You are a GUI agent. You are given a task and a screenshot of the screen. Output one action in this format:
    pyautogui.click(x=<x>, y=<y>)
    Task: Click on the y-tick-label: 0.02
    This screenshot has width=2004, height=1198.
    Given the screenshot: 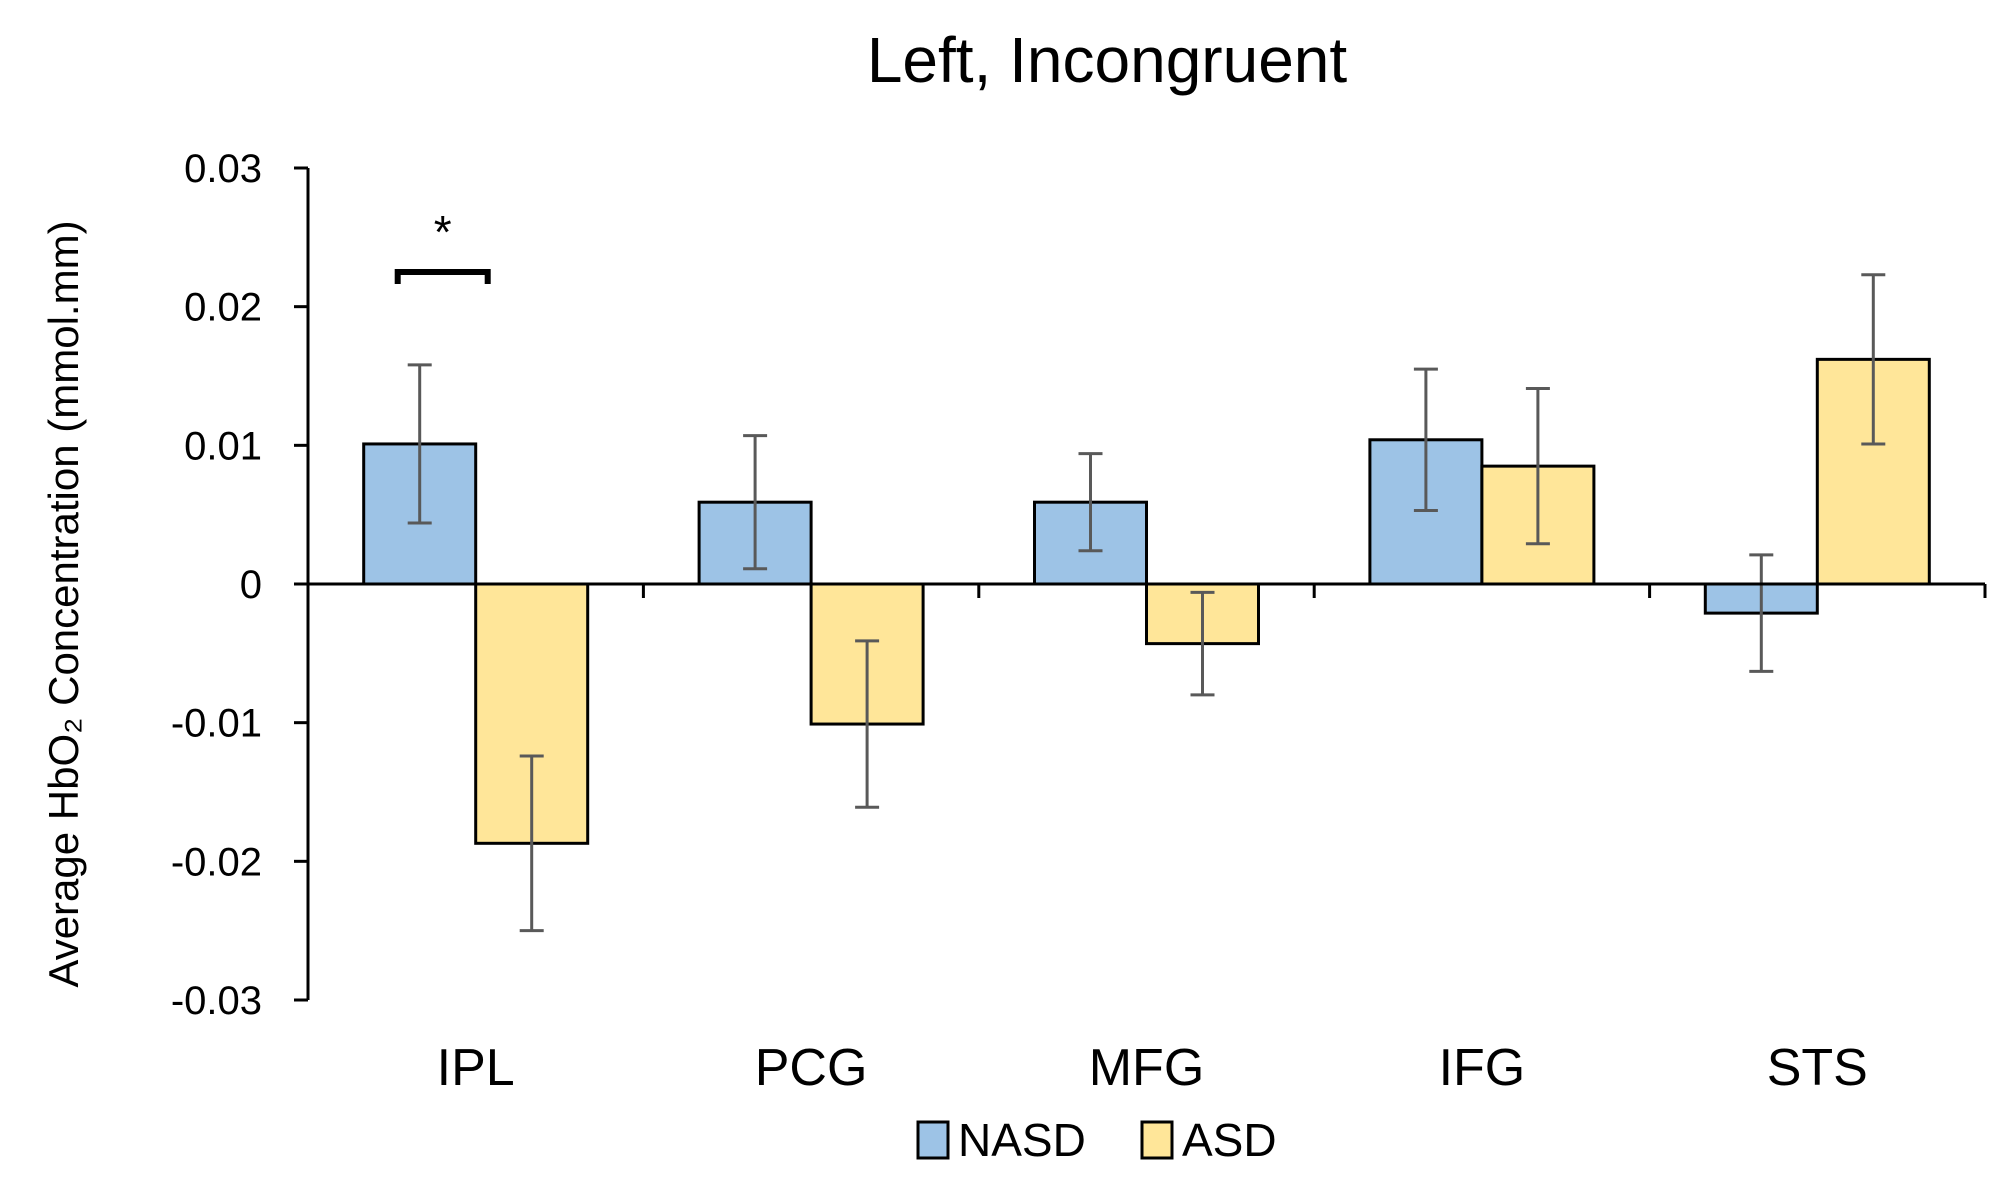 What is the action you would take?
    pyautogui.click(x=223, y=308)
    